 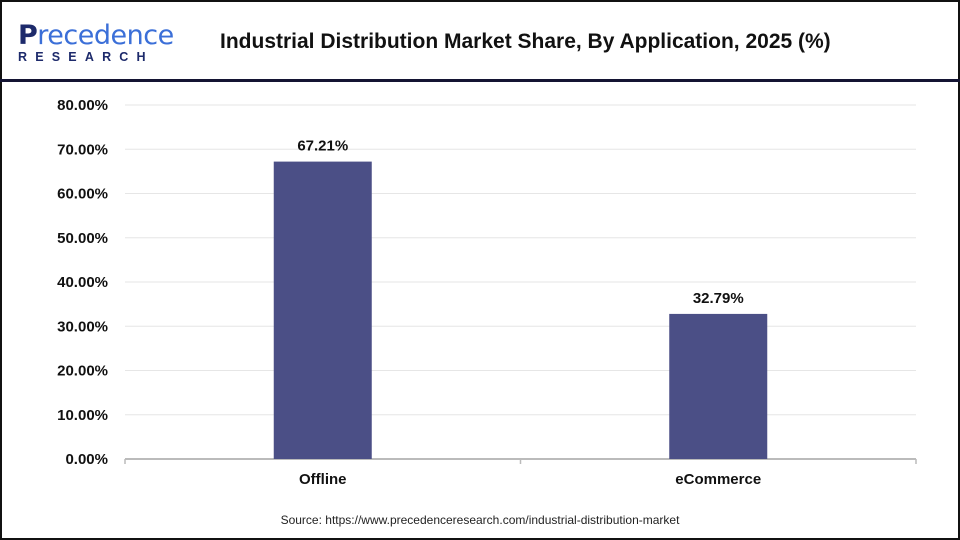 I want to click on data-label: 67.21%, so click(x=322, y=146).